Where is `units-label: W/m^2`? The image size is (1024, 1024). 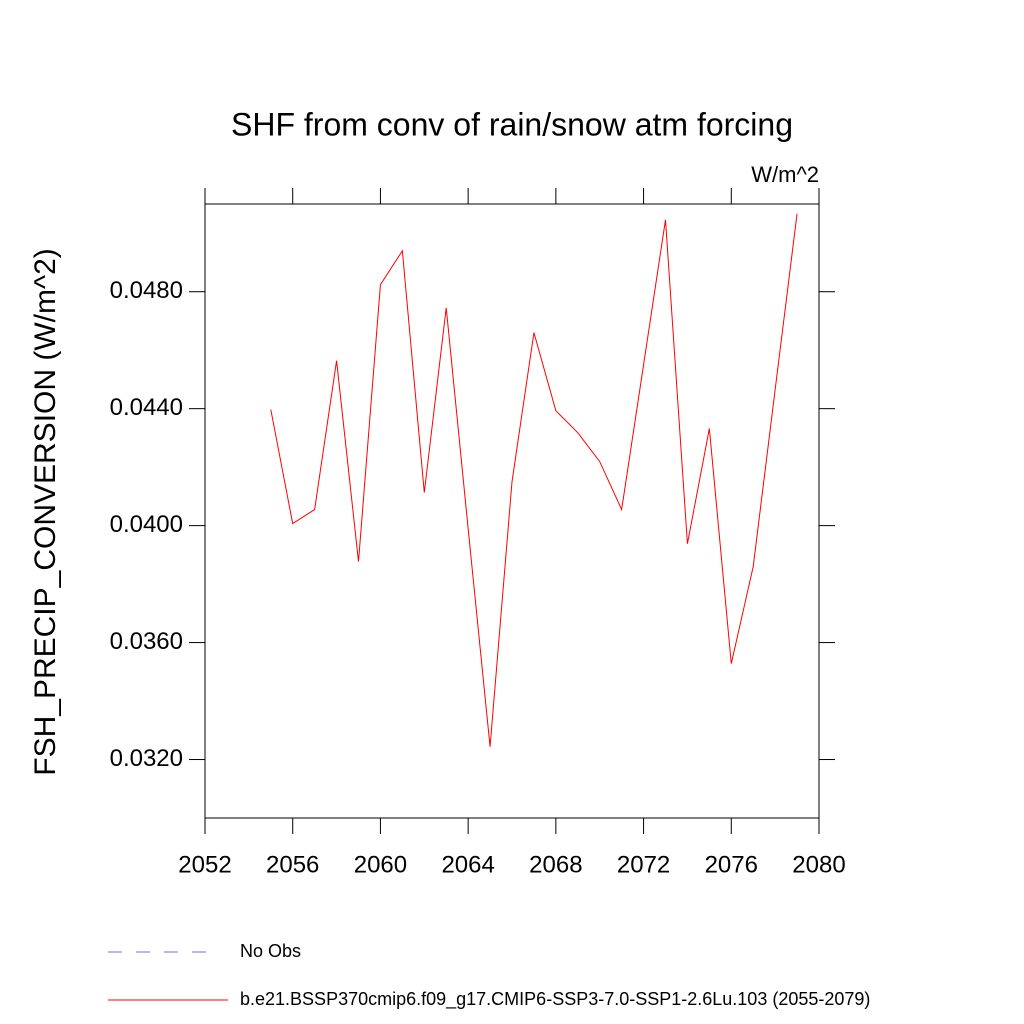 units-label: W/m^2 is located at coordinates (785, 174).